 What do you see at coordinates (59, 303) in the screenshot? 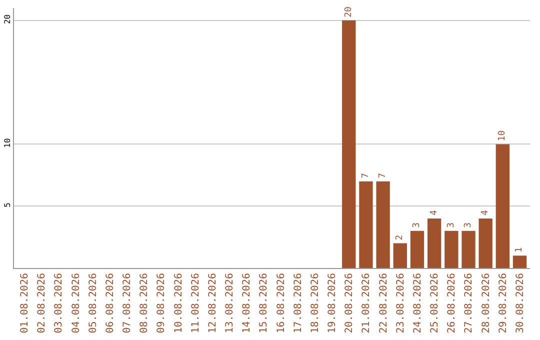
I see `x-tick-label: 03.08.2026` at bounding box center [59, 303].